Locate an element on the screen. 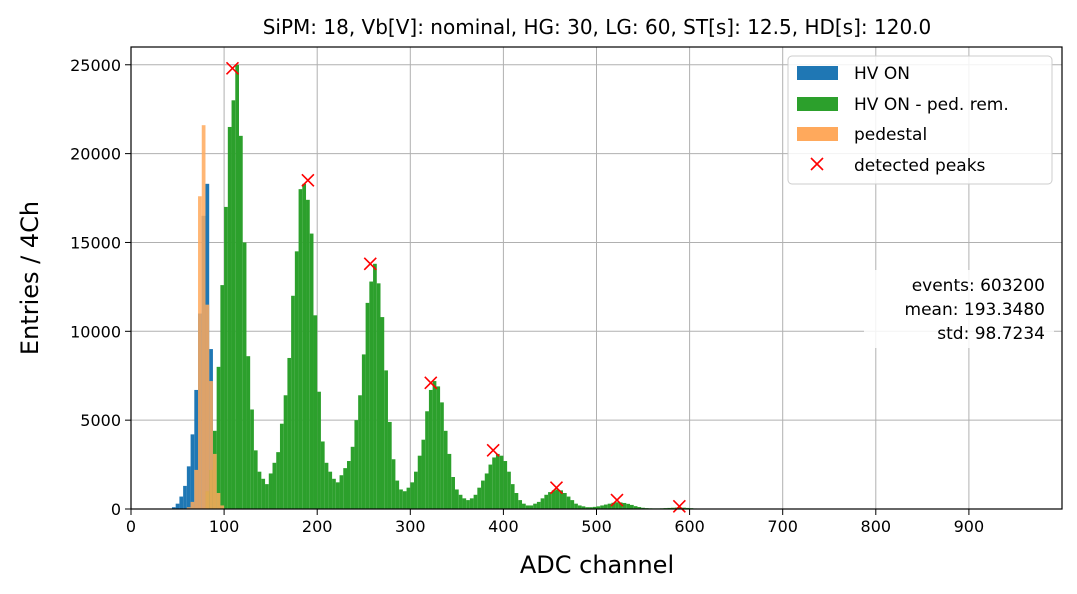 This screenshot has width=1077, height=594. x-tick-label: 600 is located at coordinates (689, 526).